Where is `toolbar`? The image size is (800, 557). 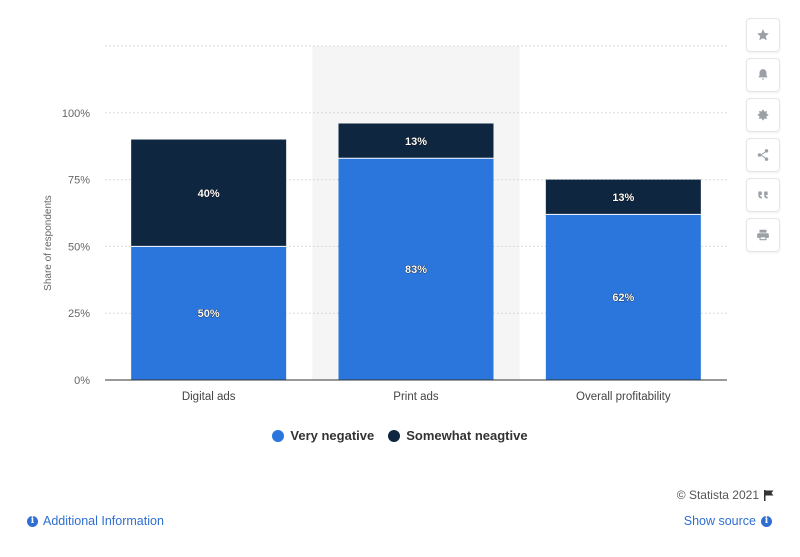 toolbar is located at coordinates (763, 135).